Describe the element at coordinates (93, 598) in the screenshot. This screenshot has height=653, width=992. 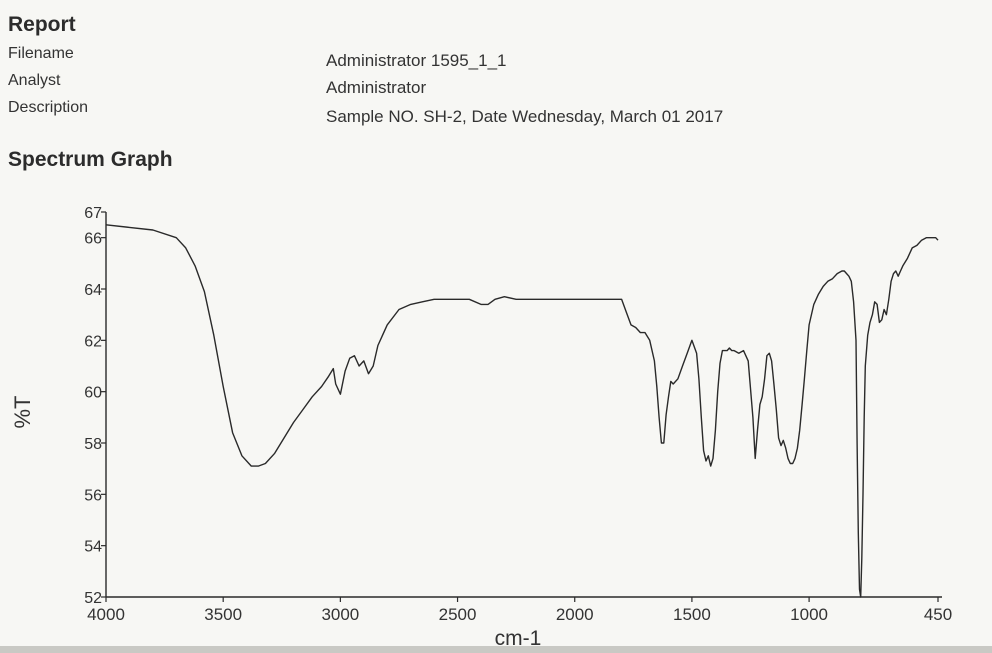
I see `y-tick-label: 52` at that location.